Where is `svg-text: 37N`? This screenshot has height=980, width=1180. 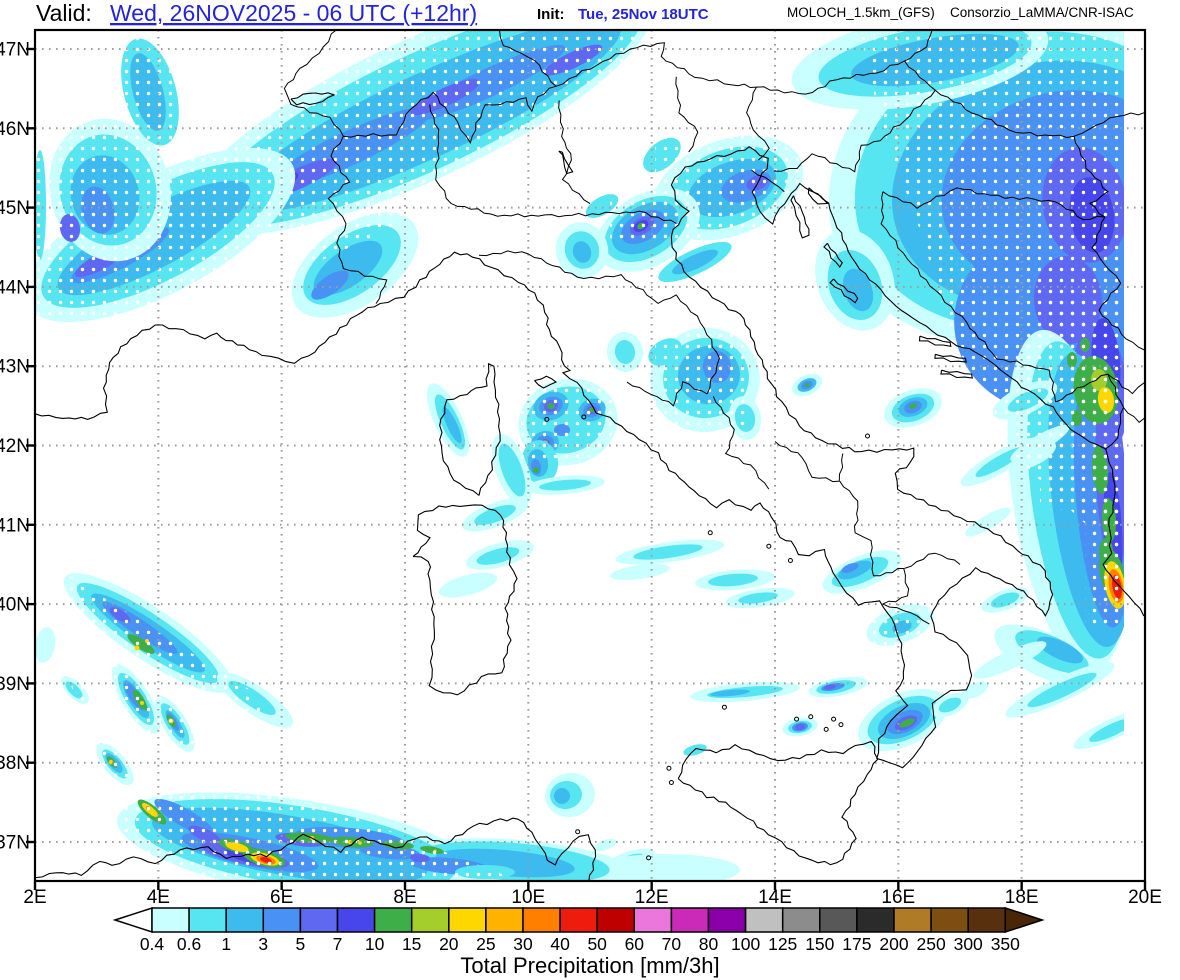
svg-text: 37N is located at coordinates (15, 843).